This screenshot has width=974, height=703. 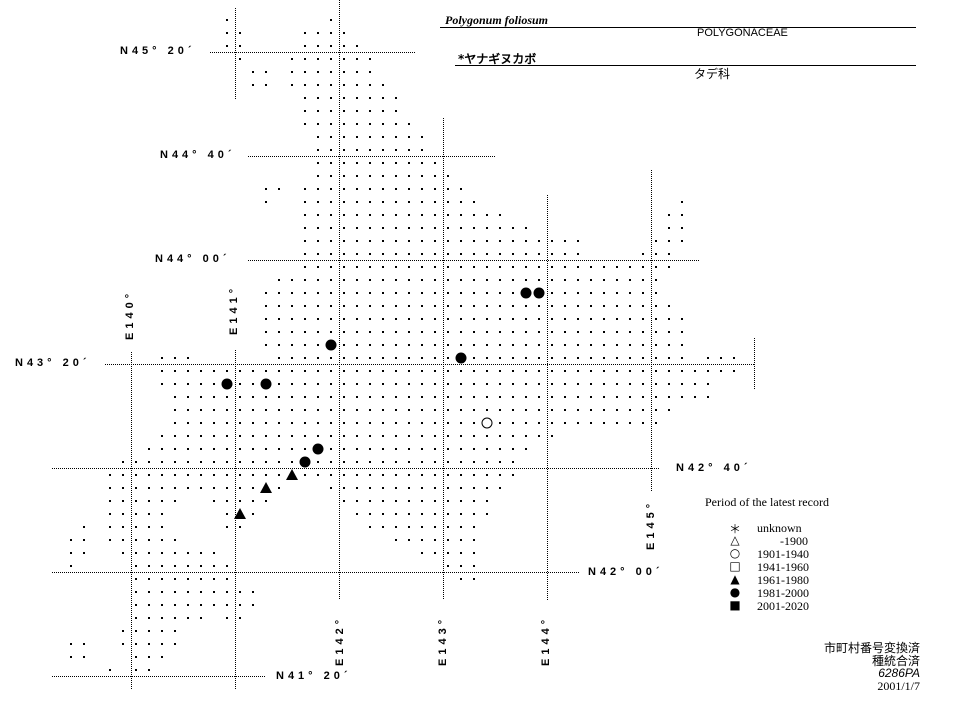 I want to click on lon-label-144: E144°, so click(x=546, y=640).